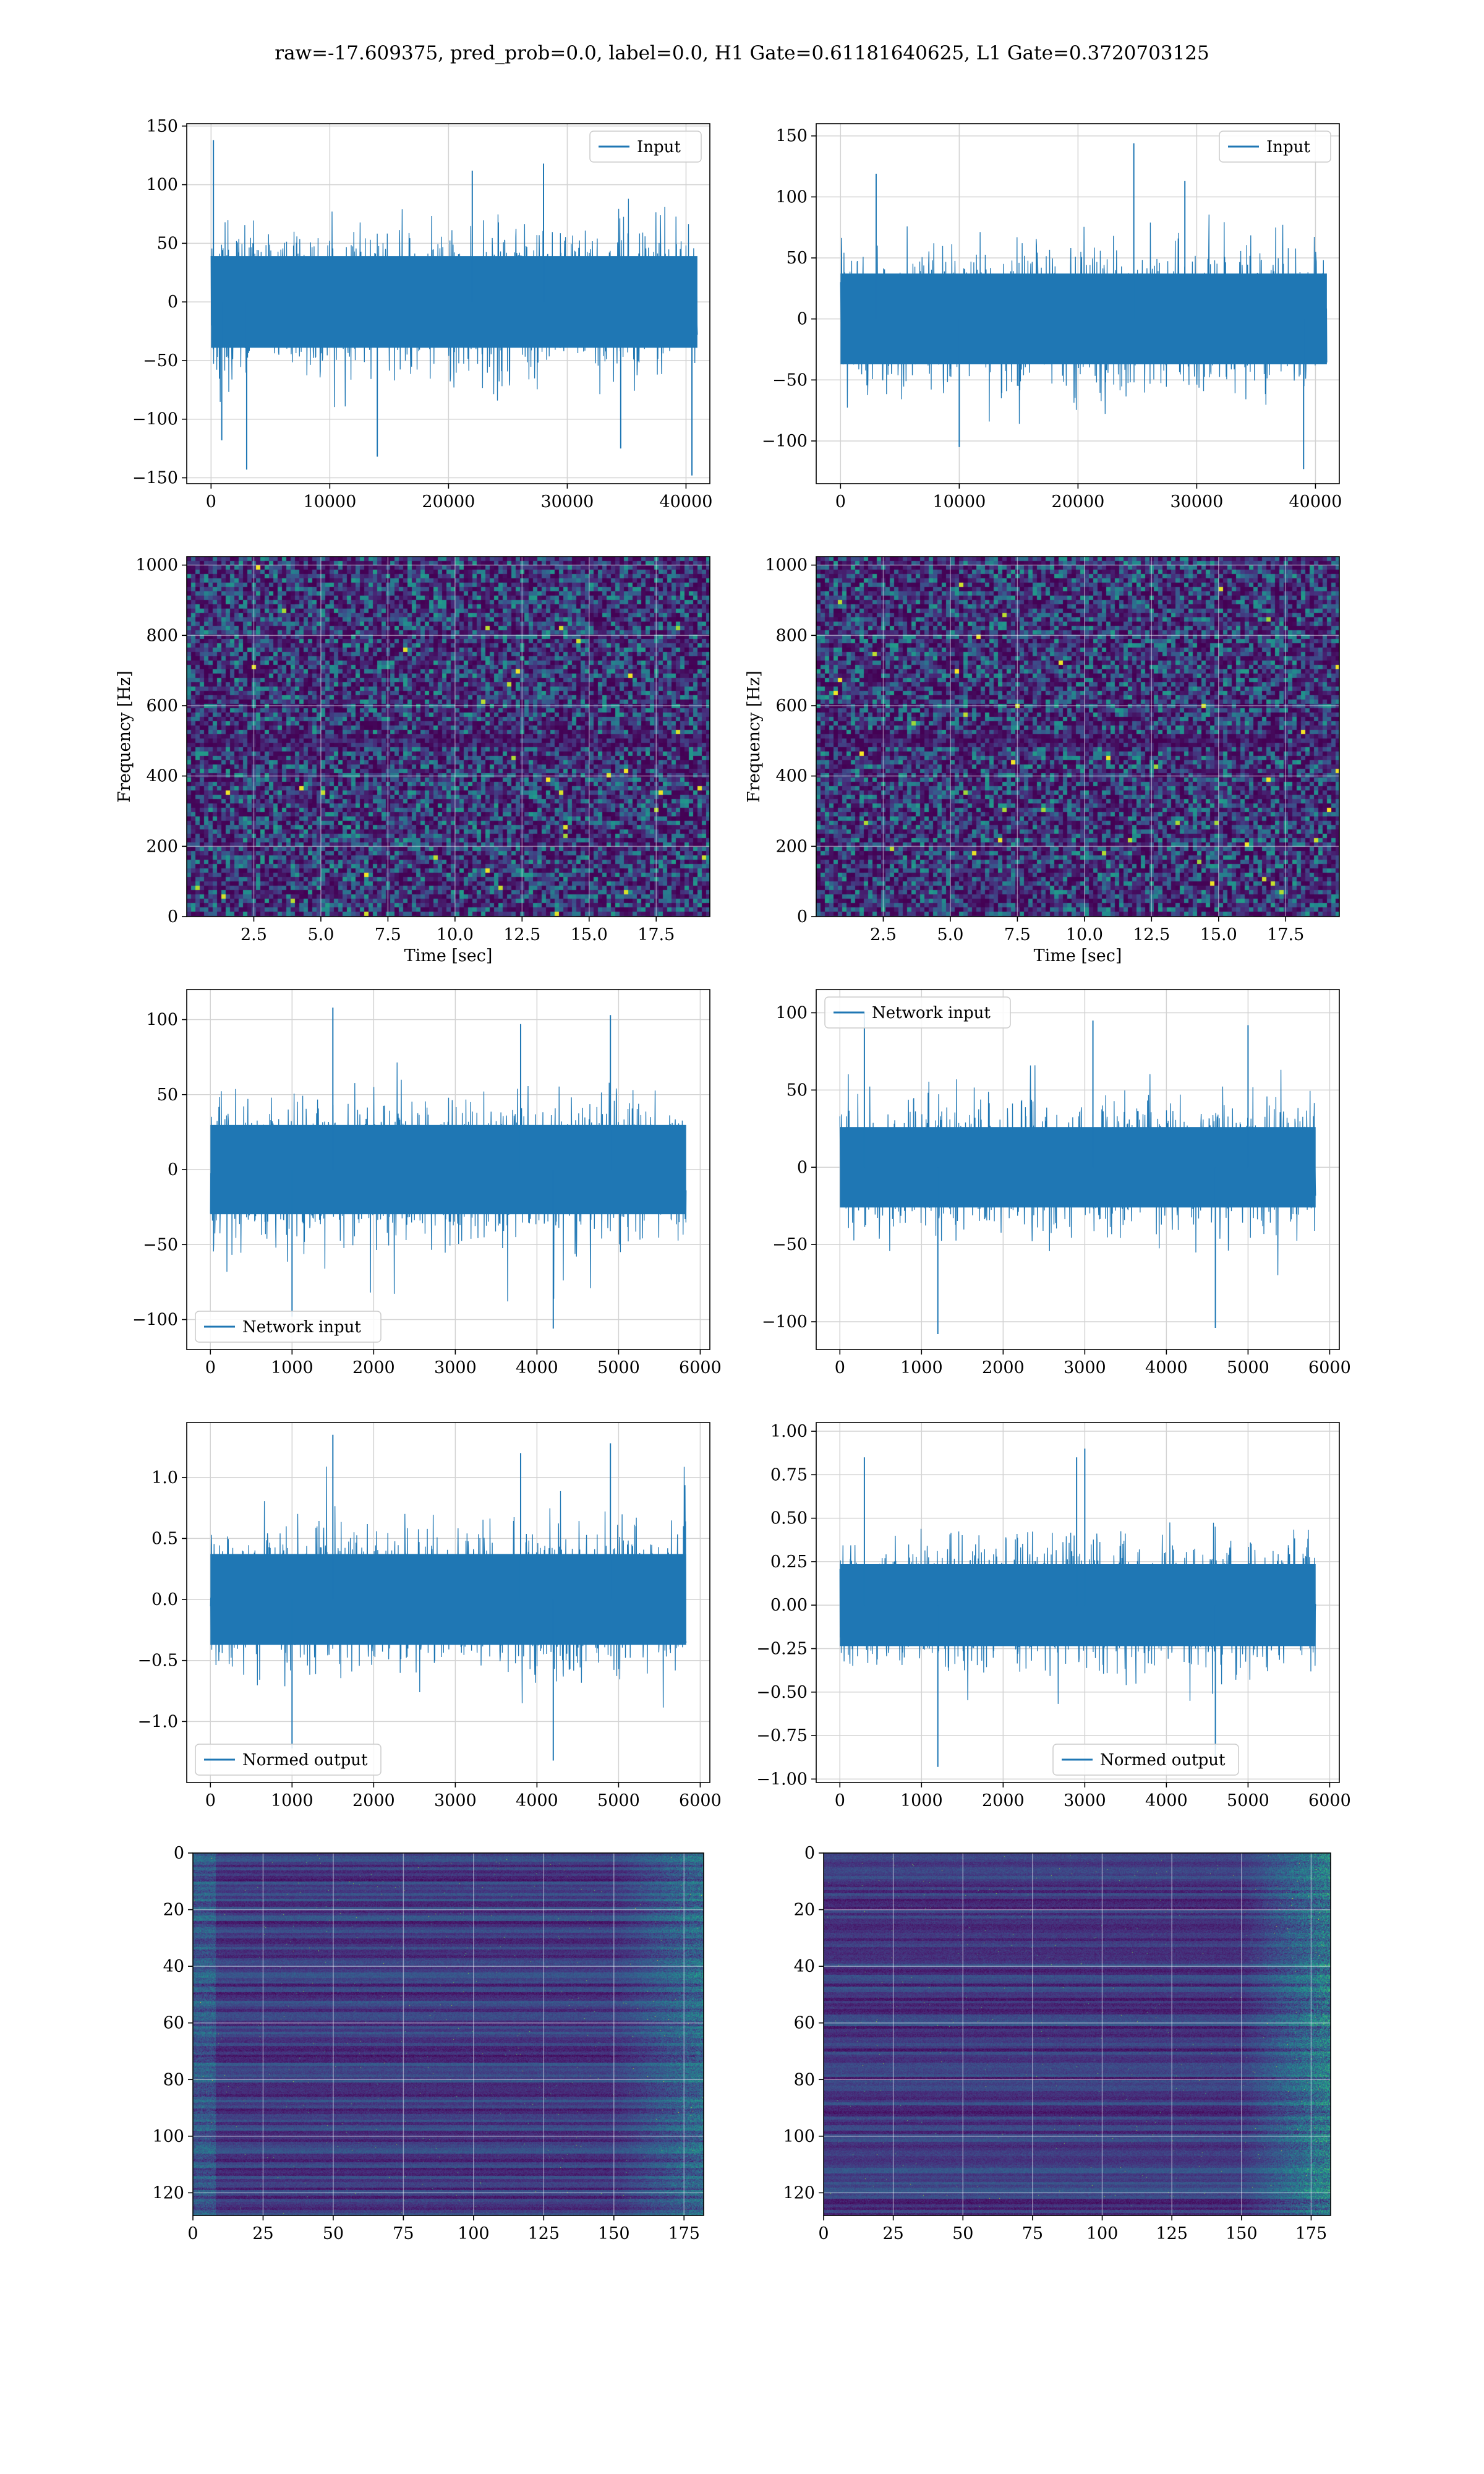 The height and width of the screenshot is (2474, 1484). I want to click on y-tick-label: −0.5, so click(157, 1661).